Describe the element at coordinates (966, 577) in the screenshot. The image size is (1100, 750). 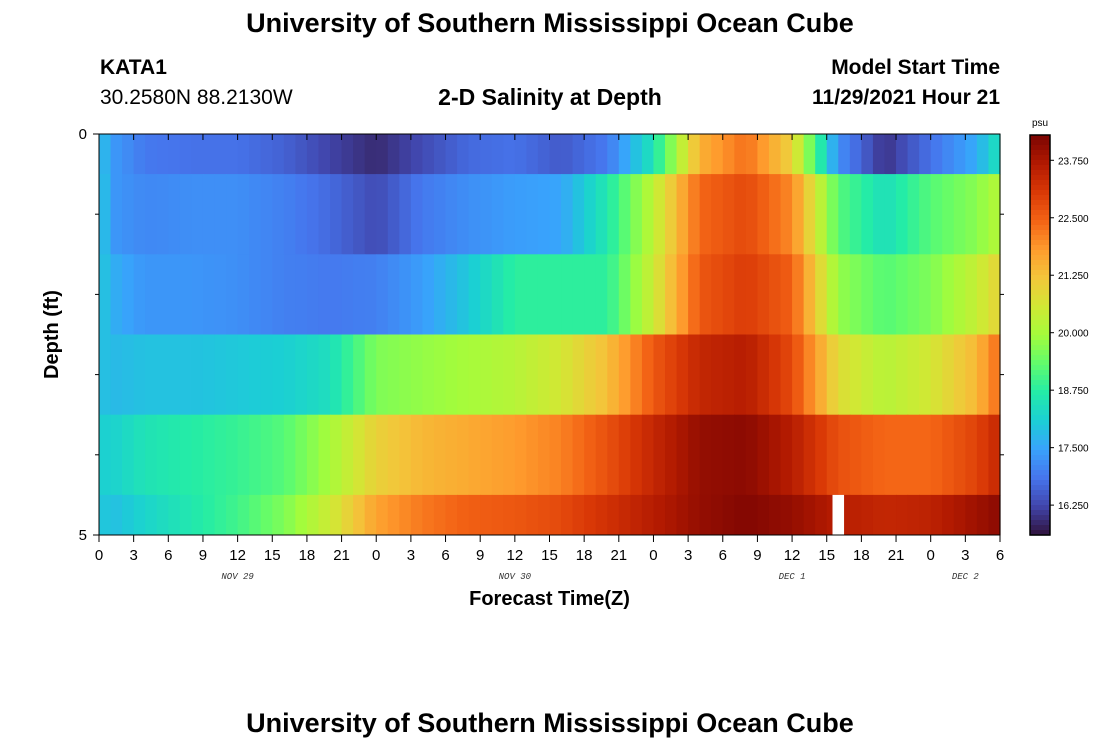
I see `date-label: DEC 2` at that location.